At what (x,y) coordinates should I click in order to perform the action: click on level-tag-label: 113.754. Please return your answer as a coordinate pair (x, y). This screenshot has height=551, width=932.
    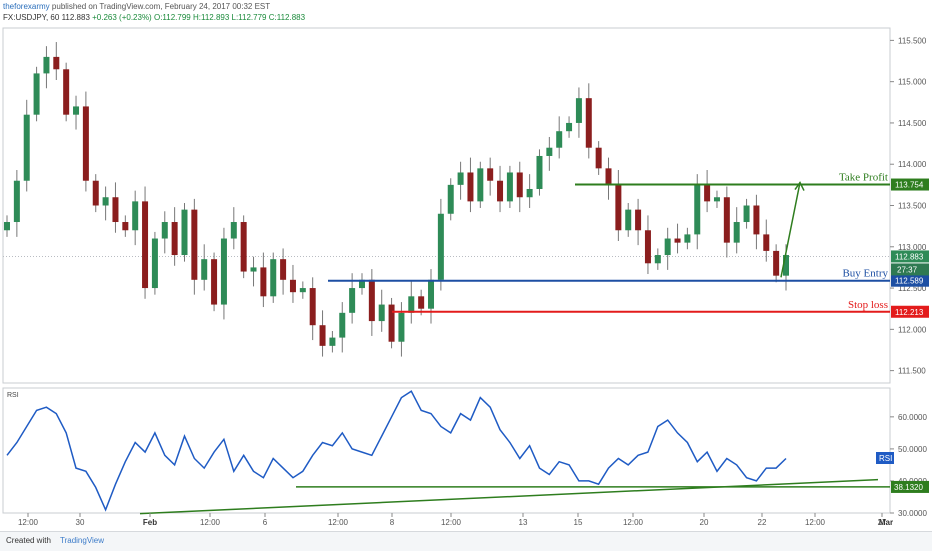
    Looking at the image, I should click on (909, 185).